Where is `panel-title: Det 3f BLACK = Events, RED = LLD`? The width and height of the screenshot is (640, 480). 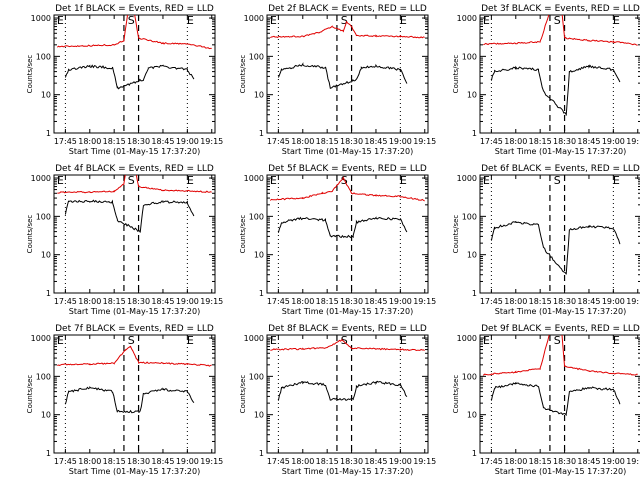
panel-title: Det 3f BLACK = Events, RED = LLD is located at coordinates (560, 9).